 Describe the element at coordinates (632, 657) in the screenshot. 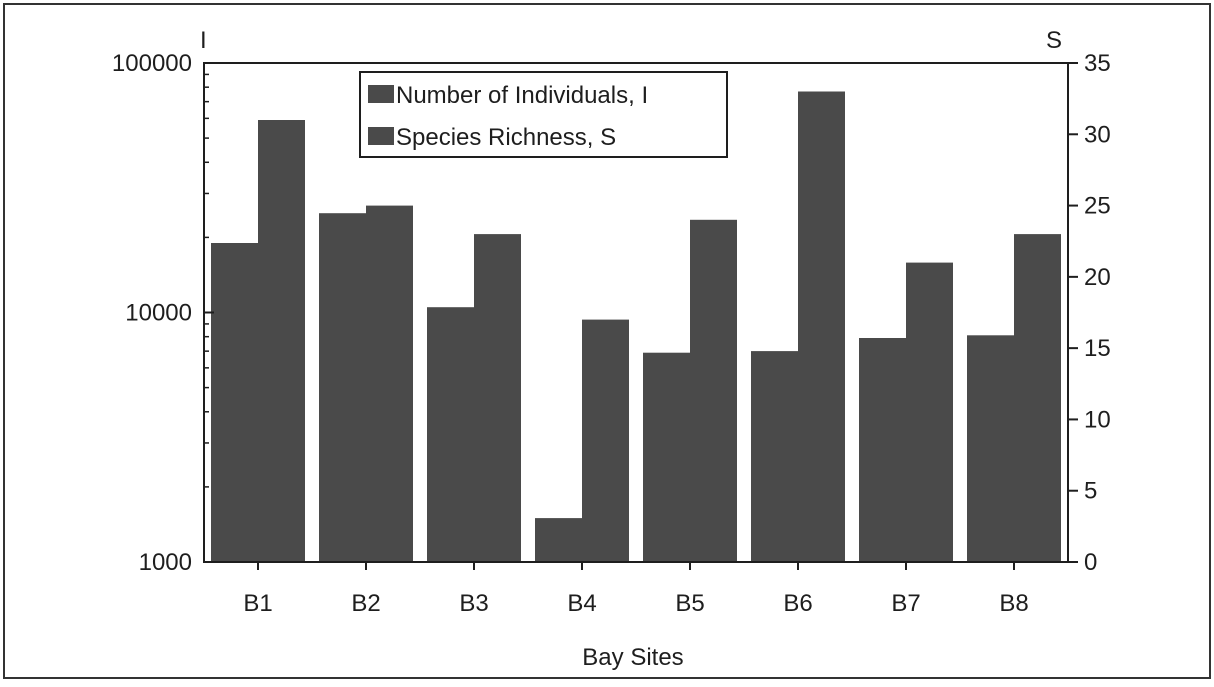

I see `x-axis-title: Bay Sites` at that location.